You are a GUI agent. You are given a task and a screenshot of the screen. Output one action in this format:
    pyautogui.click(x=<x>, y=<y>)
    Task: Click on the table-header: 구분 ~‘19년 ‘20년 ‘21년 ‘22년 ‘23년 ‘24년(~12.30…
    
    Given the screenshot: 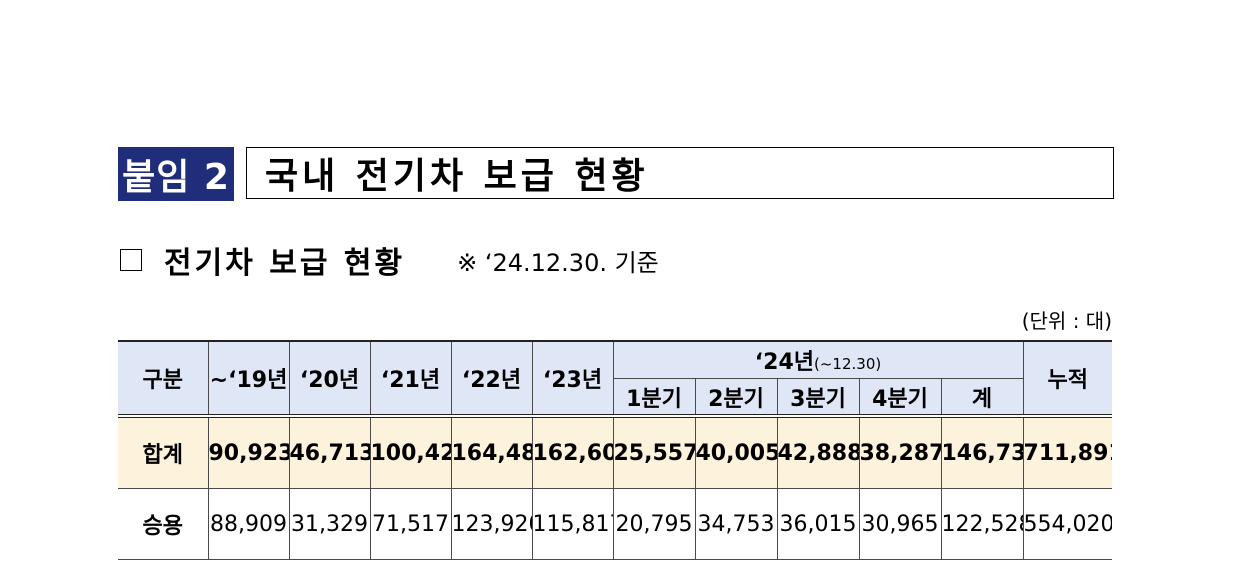 What is the action you would take?
    pyautogui.click(x=615, y=378)
    